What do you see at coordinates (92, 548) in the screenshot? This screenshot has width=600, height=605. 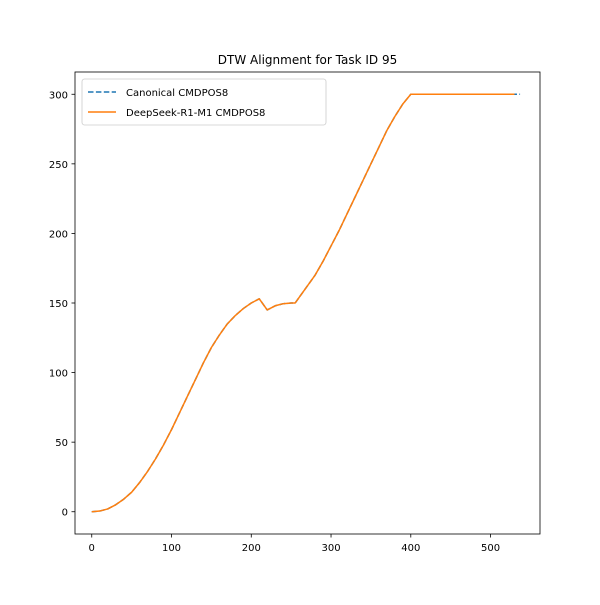 I see `x-tick-label: 0` at bounding box center [92, 548].